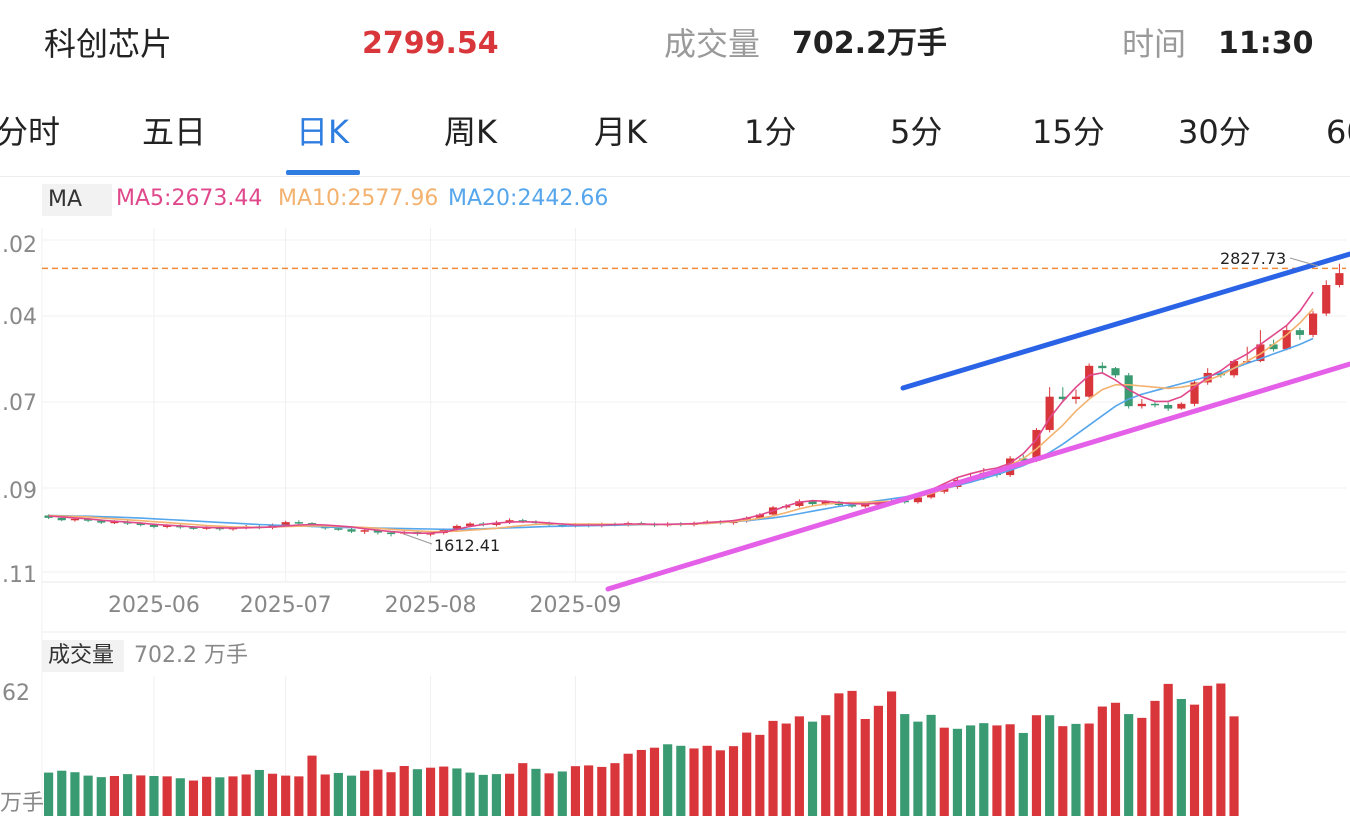  I want to click on tab-5min: 5分, so click(916, 132).